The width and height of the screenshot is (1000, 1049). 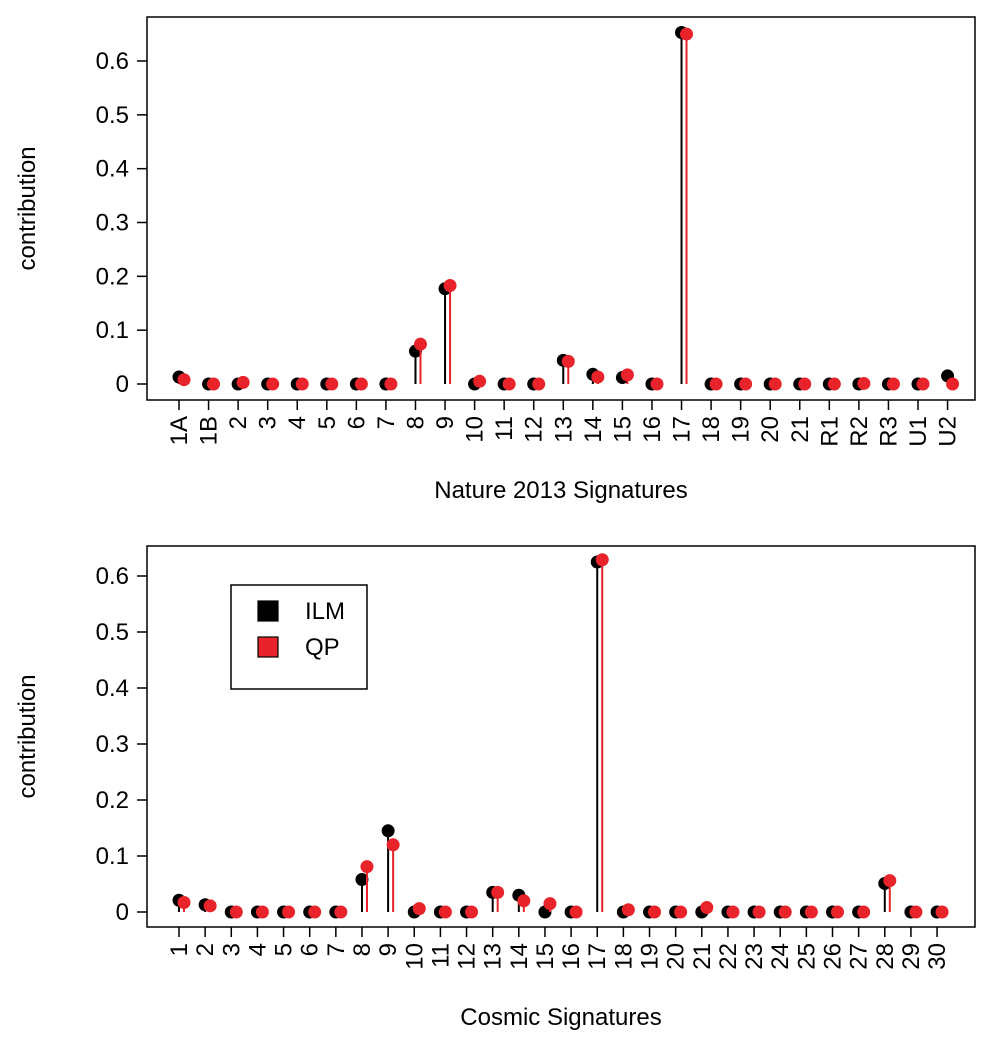 What do you see at coordinates (209, 430) in the screenshot?
I see `x-tick-label: 1B` at bounding box center [209, 430].